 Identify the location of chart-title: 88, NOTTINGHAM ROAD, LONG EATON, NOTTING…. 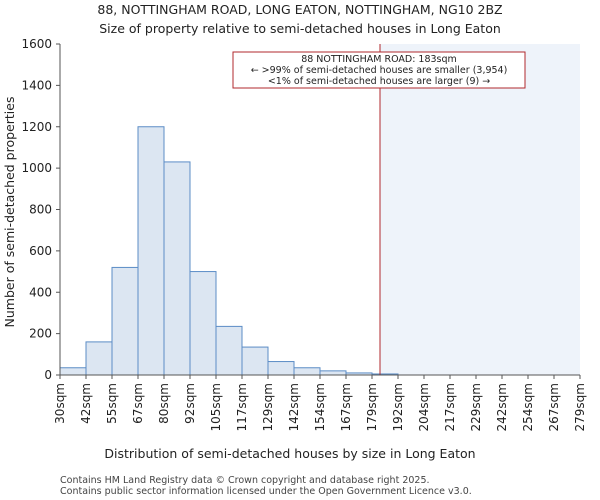
(299, 9).